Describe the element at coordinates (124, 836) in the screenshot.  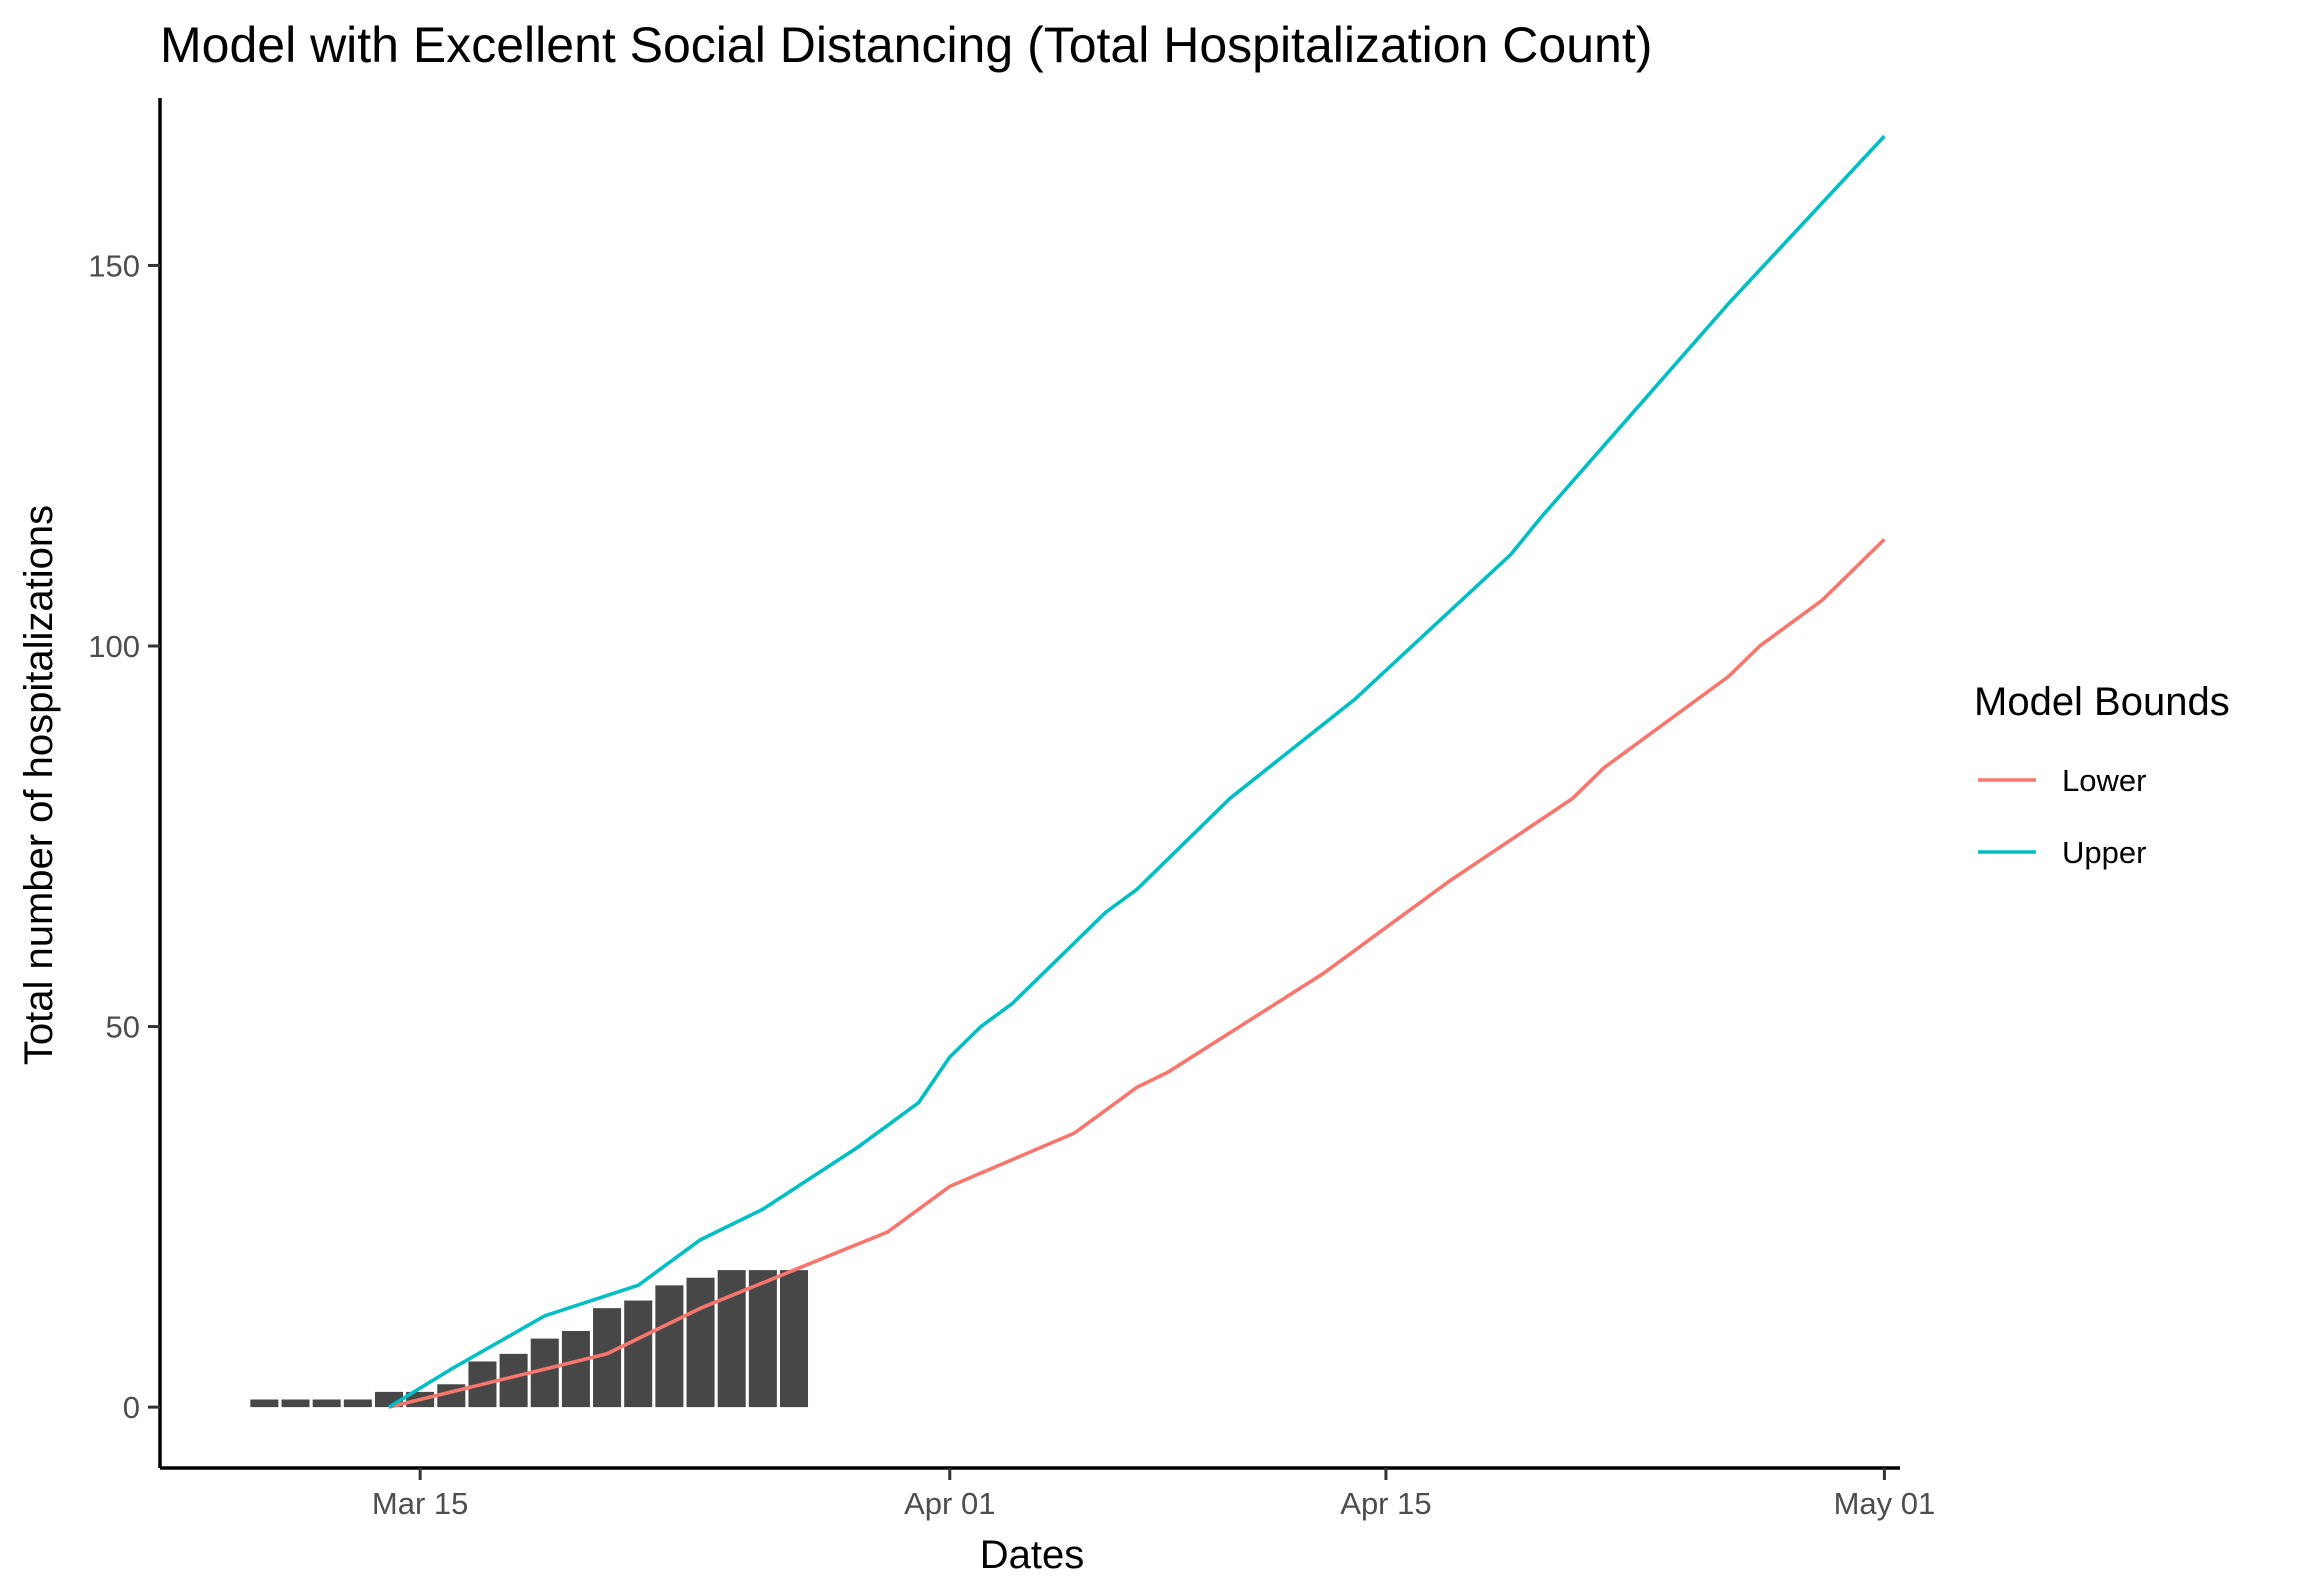
I see `y-axis-ticks: 0 50 100 150` at that location.